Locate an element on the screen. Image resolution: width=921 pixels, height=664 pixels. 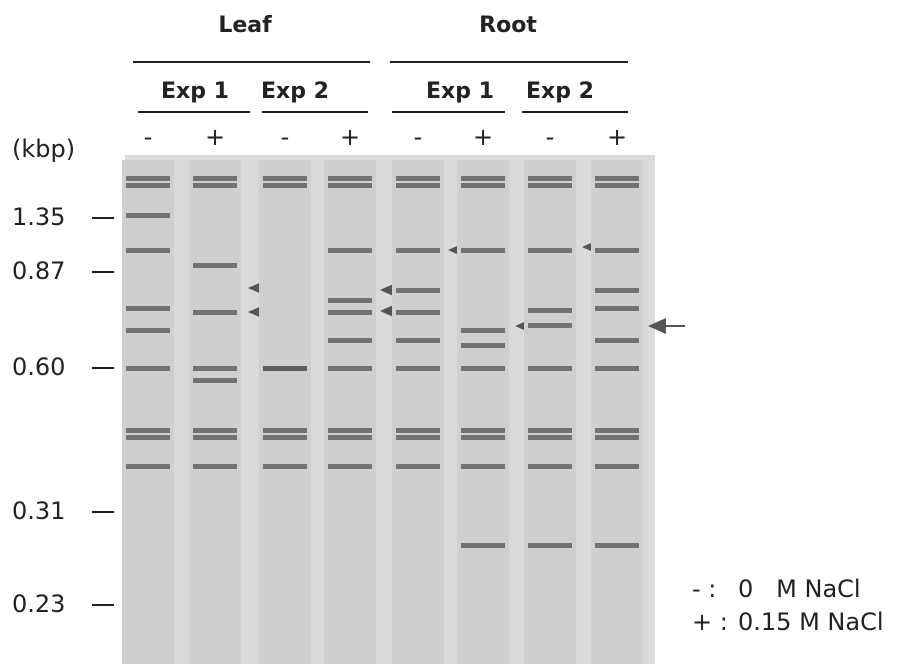
group-label: Root is located at coordinates (508, 25).